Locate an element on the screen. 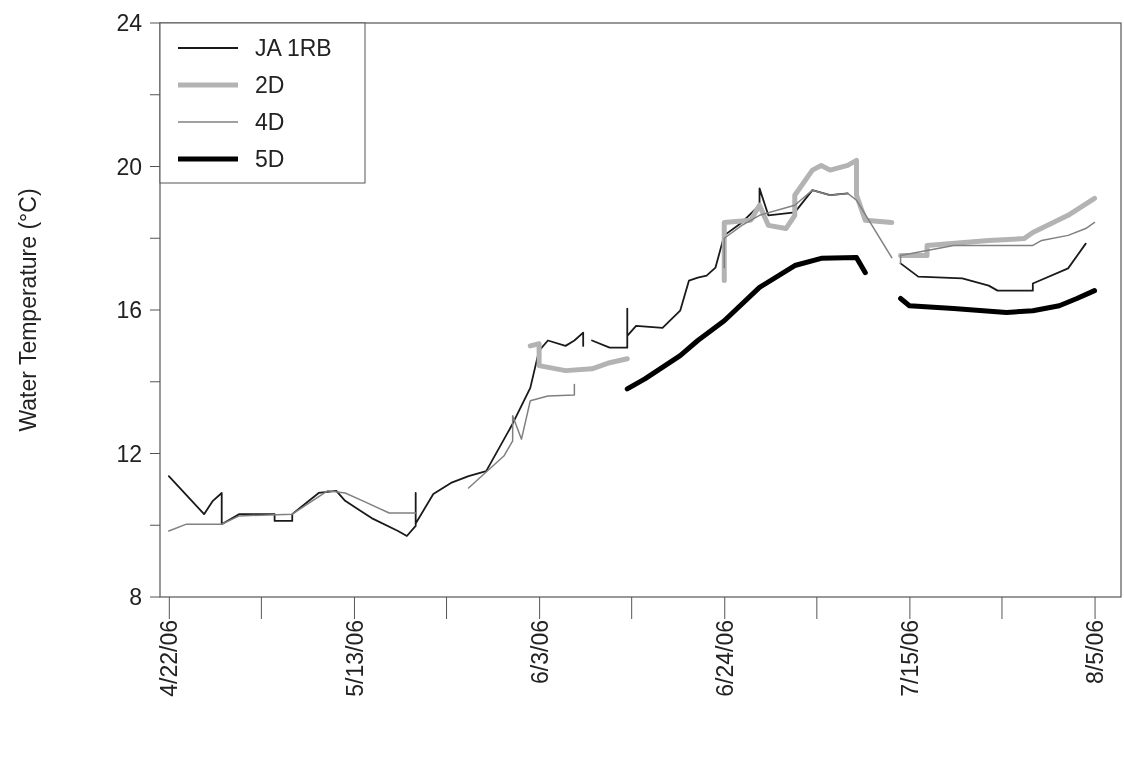  y-tick-label: 24 is located at coordinates (129, 23).